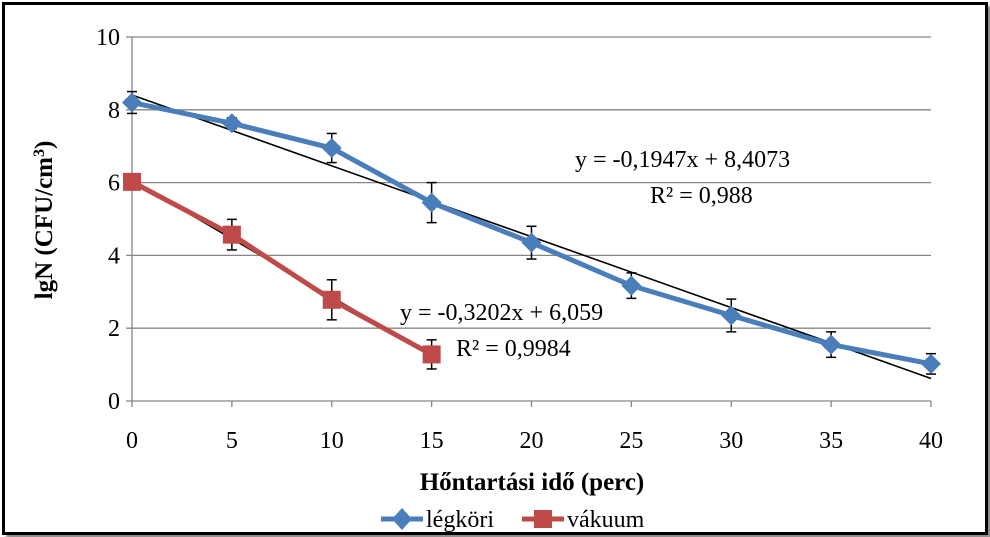 This screenshot has width=990, height=537. Describe the element at coordinates (114, 329) in the screenshot. I see `y-tick-label-2: 2` at that location.